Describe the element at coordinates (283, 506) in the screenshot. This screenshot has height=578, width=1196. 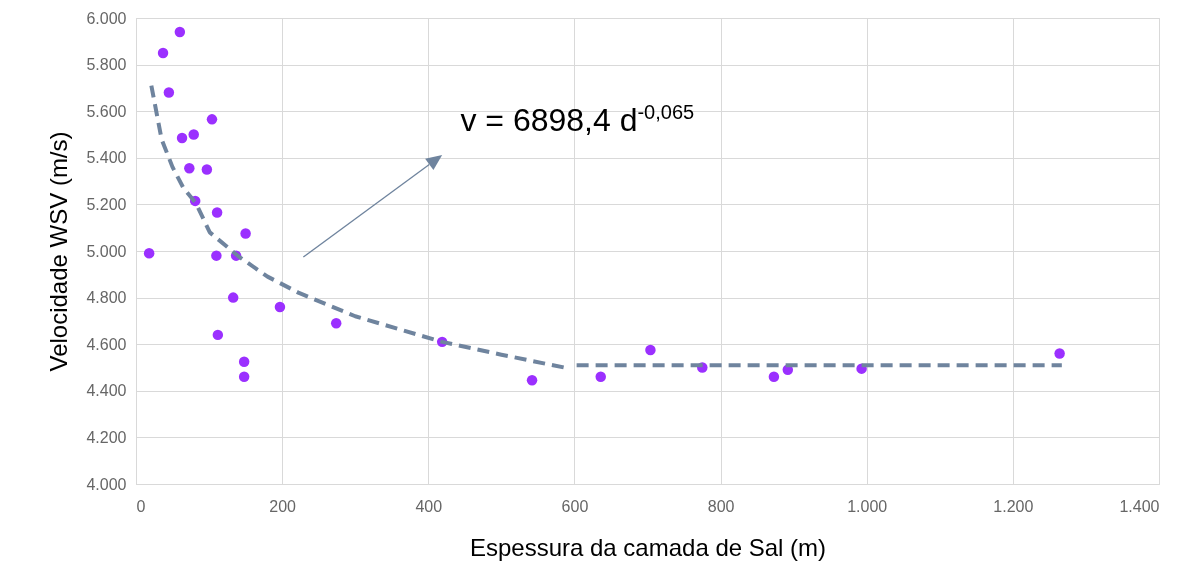
I see `x-tick-label: 200` at that location.